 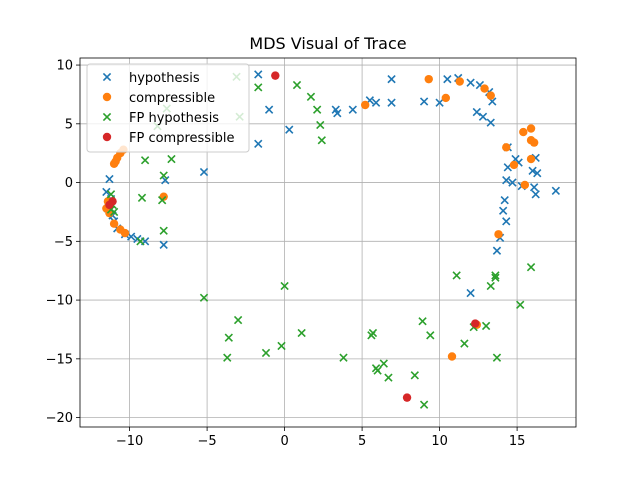 I want to click on chart-title: MDS Visual of Trace, so click(x=327, y=43).